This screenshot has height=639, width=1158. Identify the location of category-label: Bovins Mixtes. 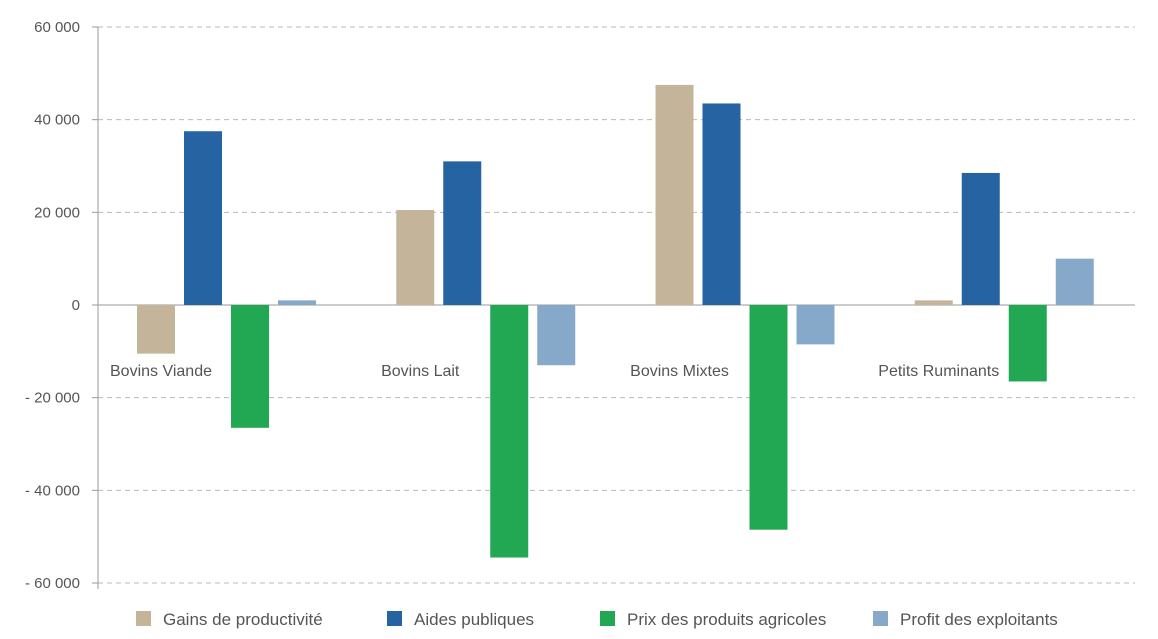
(679, 371).